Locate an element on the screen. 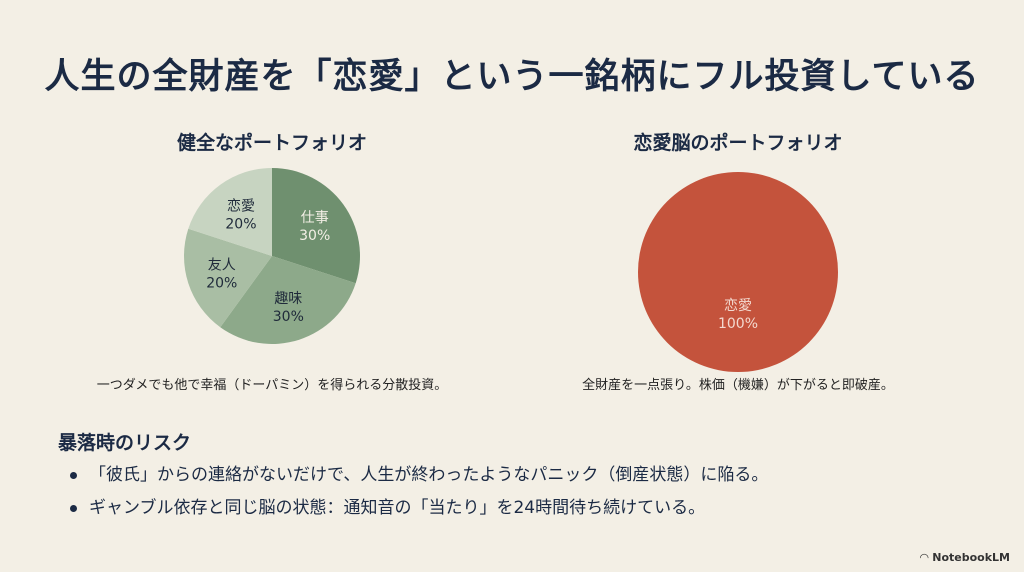 This screenshot has height=572, width=1024. pie-love: 100% 恋愛 is located at coordinates (738, 272).